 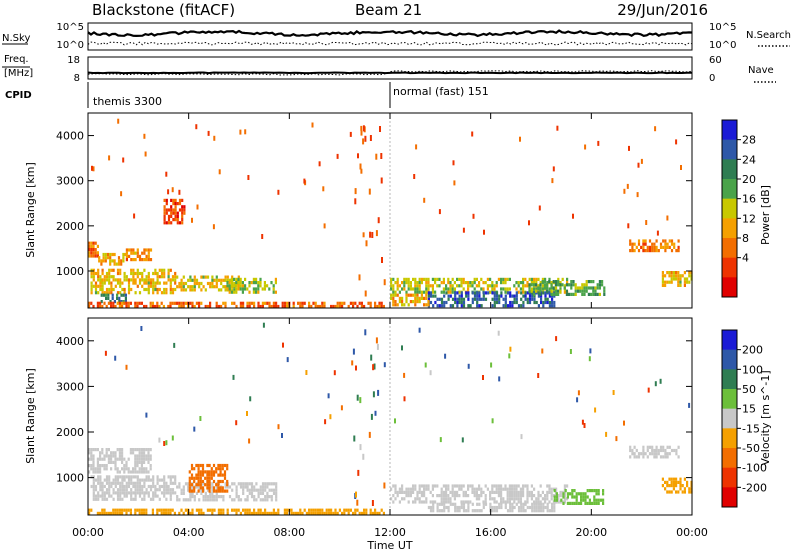 I want to click on beam-label: Beam 21, so click(x=388, y=10).